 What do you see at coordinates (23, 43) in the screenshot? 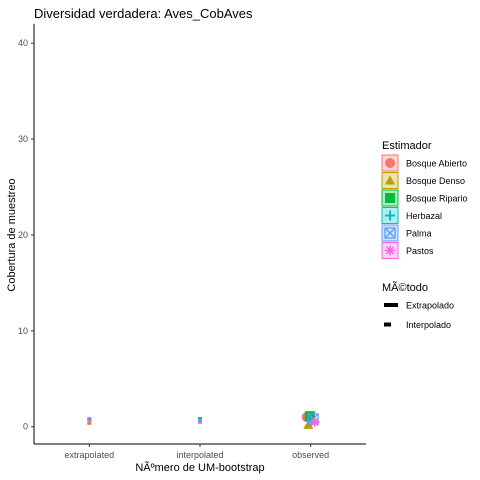
I see `y-tick-label: 40` at bounding box center [23, 43].